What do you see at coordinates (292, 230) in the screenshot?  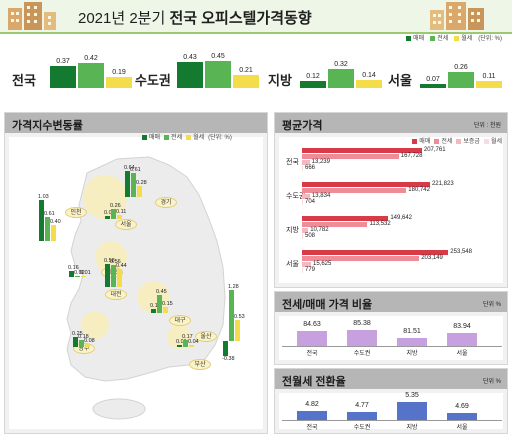 I see `avg-price-row-label: 지방` at bounding box center [292, 230].